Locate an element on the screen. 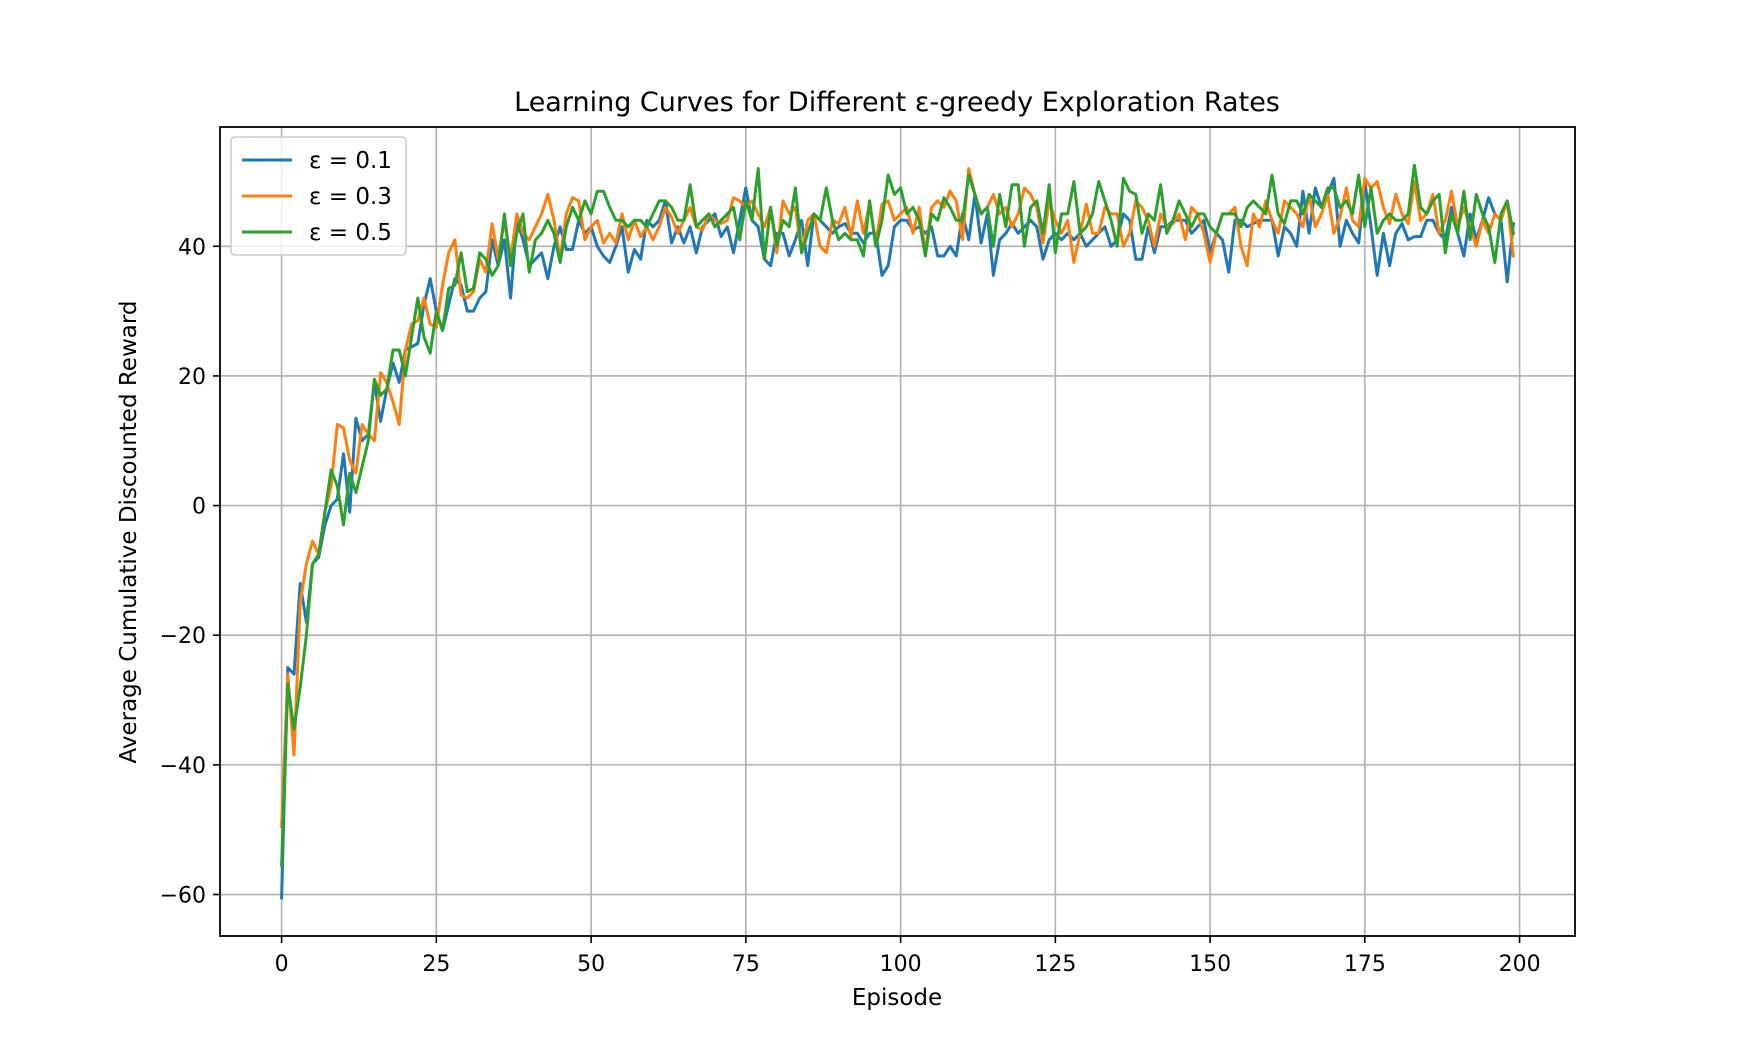 The image size is (1749, 1048). y-tick-label: −40 is located at coordinates (183, 766).